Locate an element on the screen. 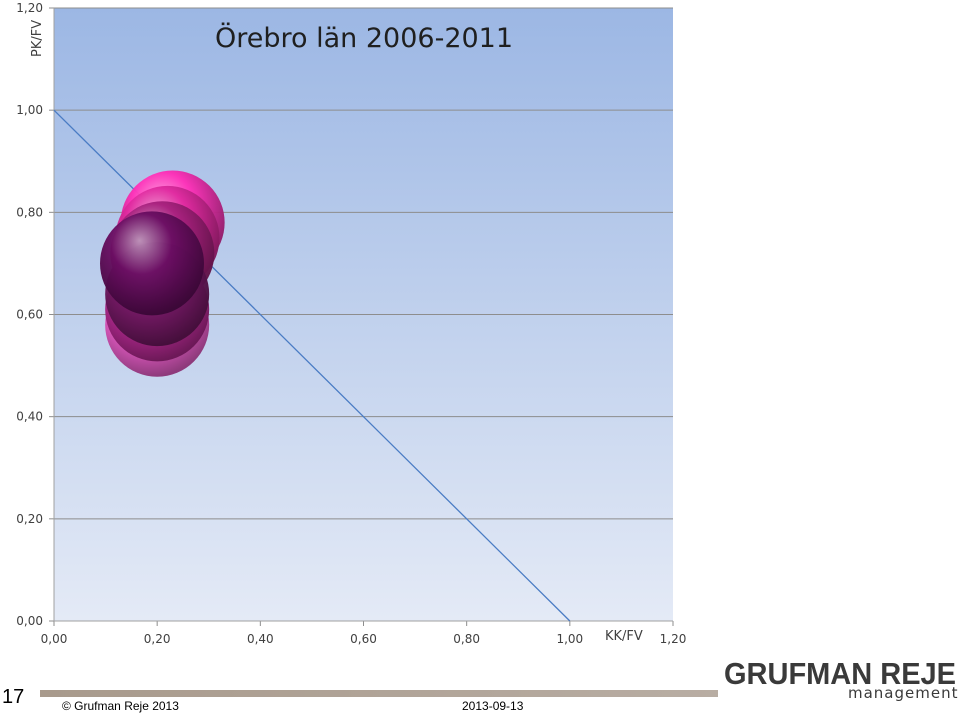 The image size is (960, 713). x-tick-label-0: 0,00 is located at coordinates (54, 639).